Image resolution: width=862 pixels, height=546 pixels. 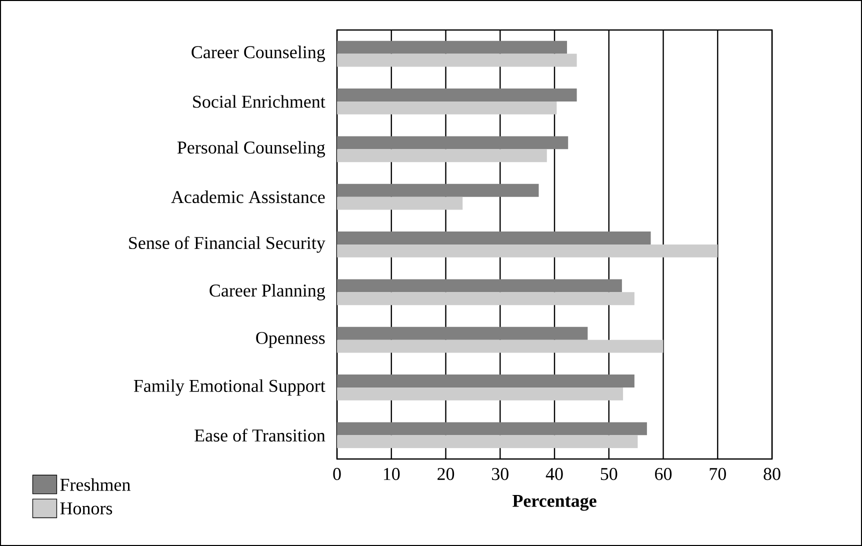 What do you see at coordinates (86, 508) in the screenshot?
I see `legend-label: Honors` at bounding box center [86, 508].